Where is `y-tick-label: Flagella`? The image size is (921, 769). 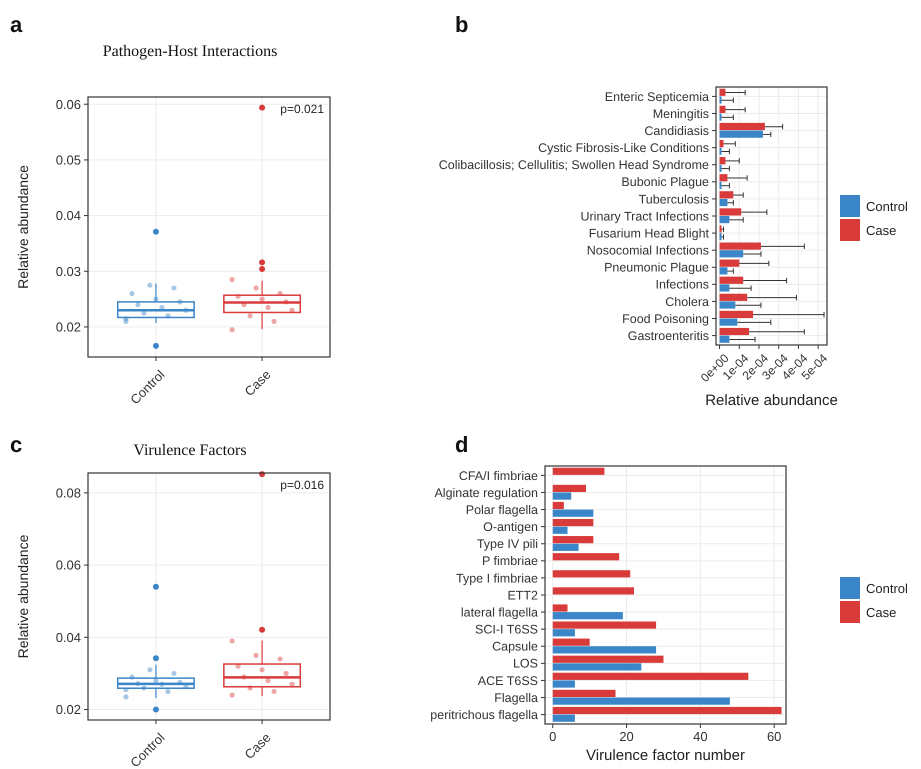 y-tick-label: Flagella is located at coordinates (516, 697).